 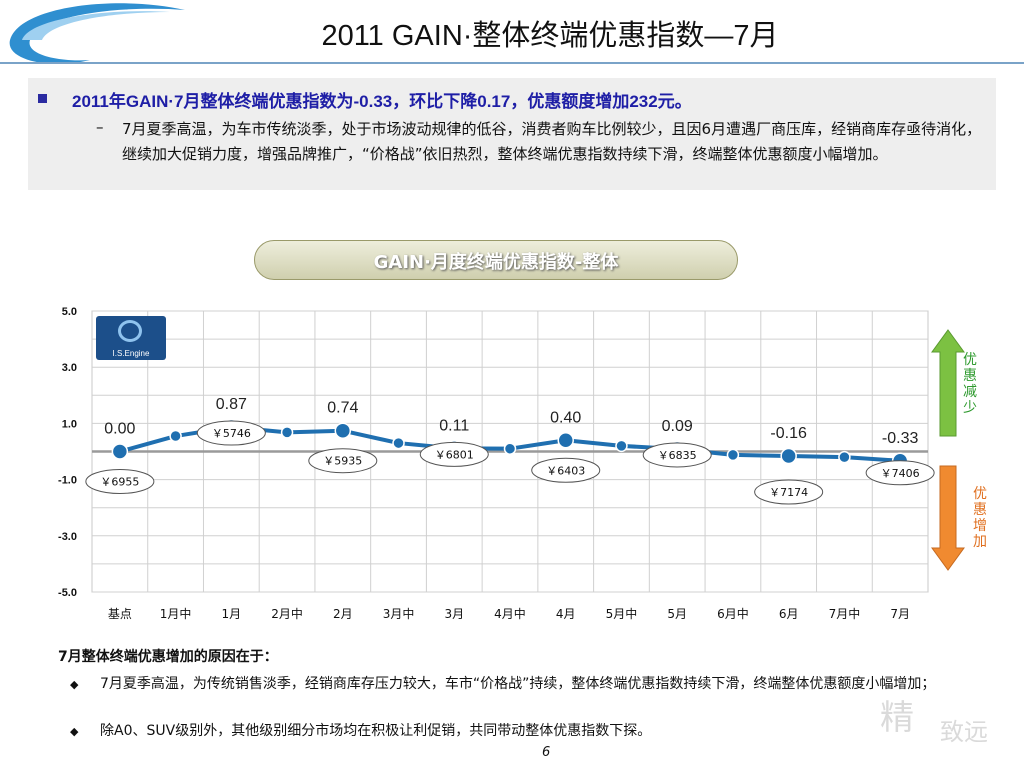 What do you see at coordinates (168, 657) in the screenshot?
I see `reasons-title: 7月整体终端优惠增加的原因在于：` at bounding box center [168, 657].